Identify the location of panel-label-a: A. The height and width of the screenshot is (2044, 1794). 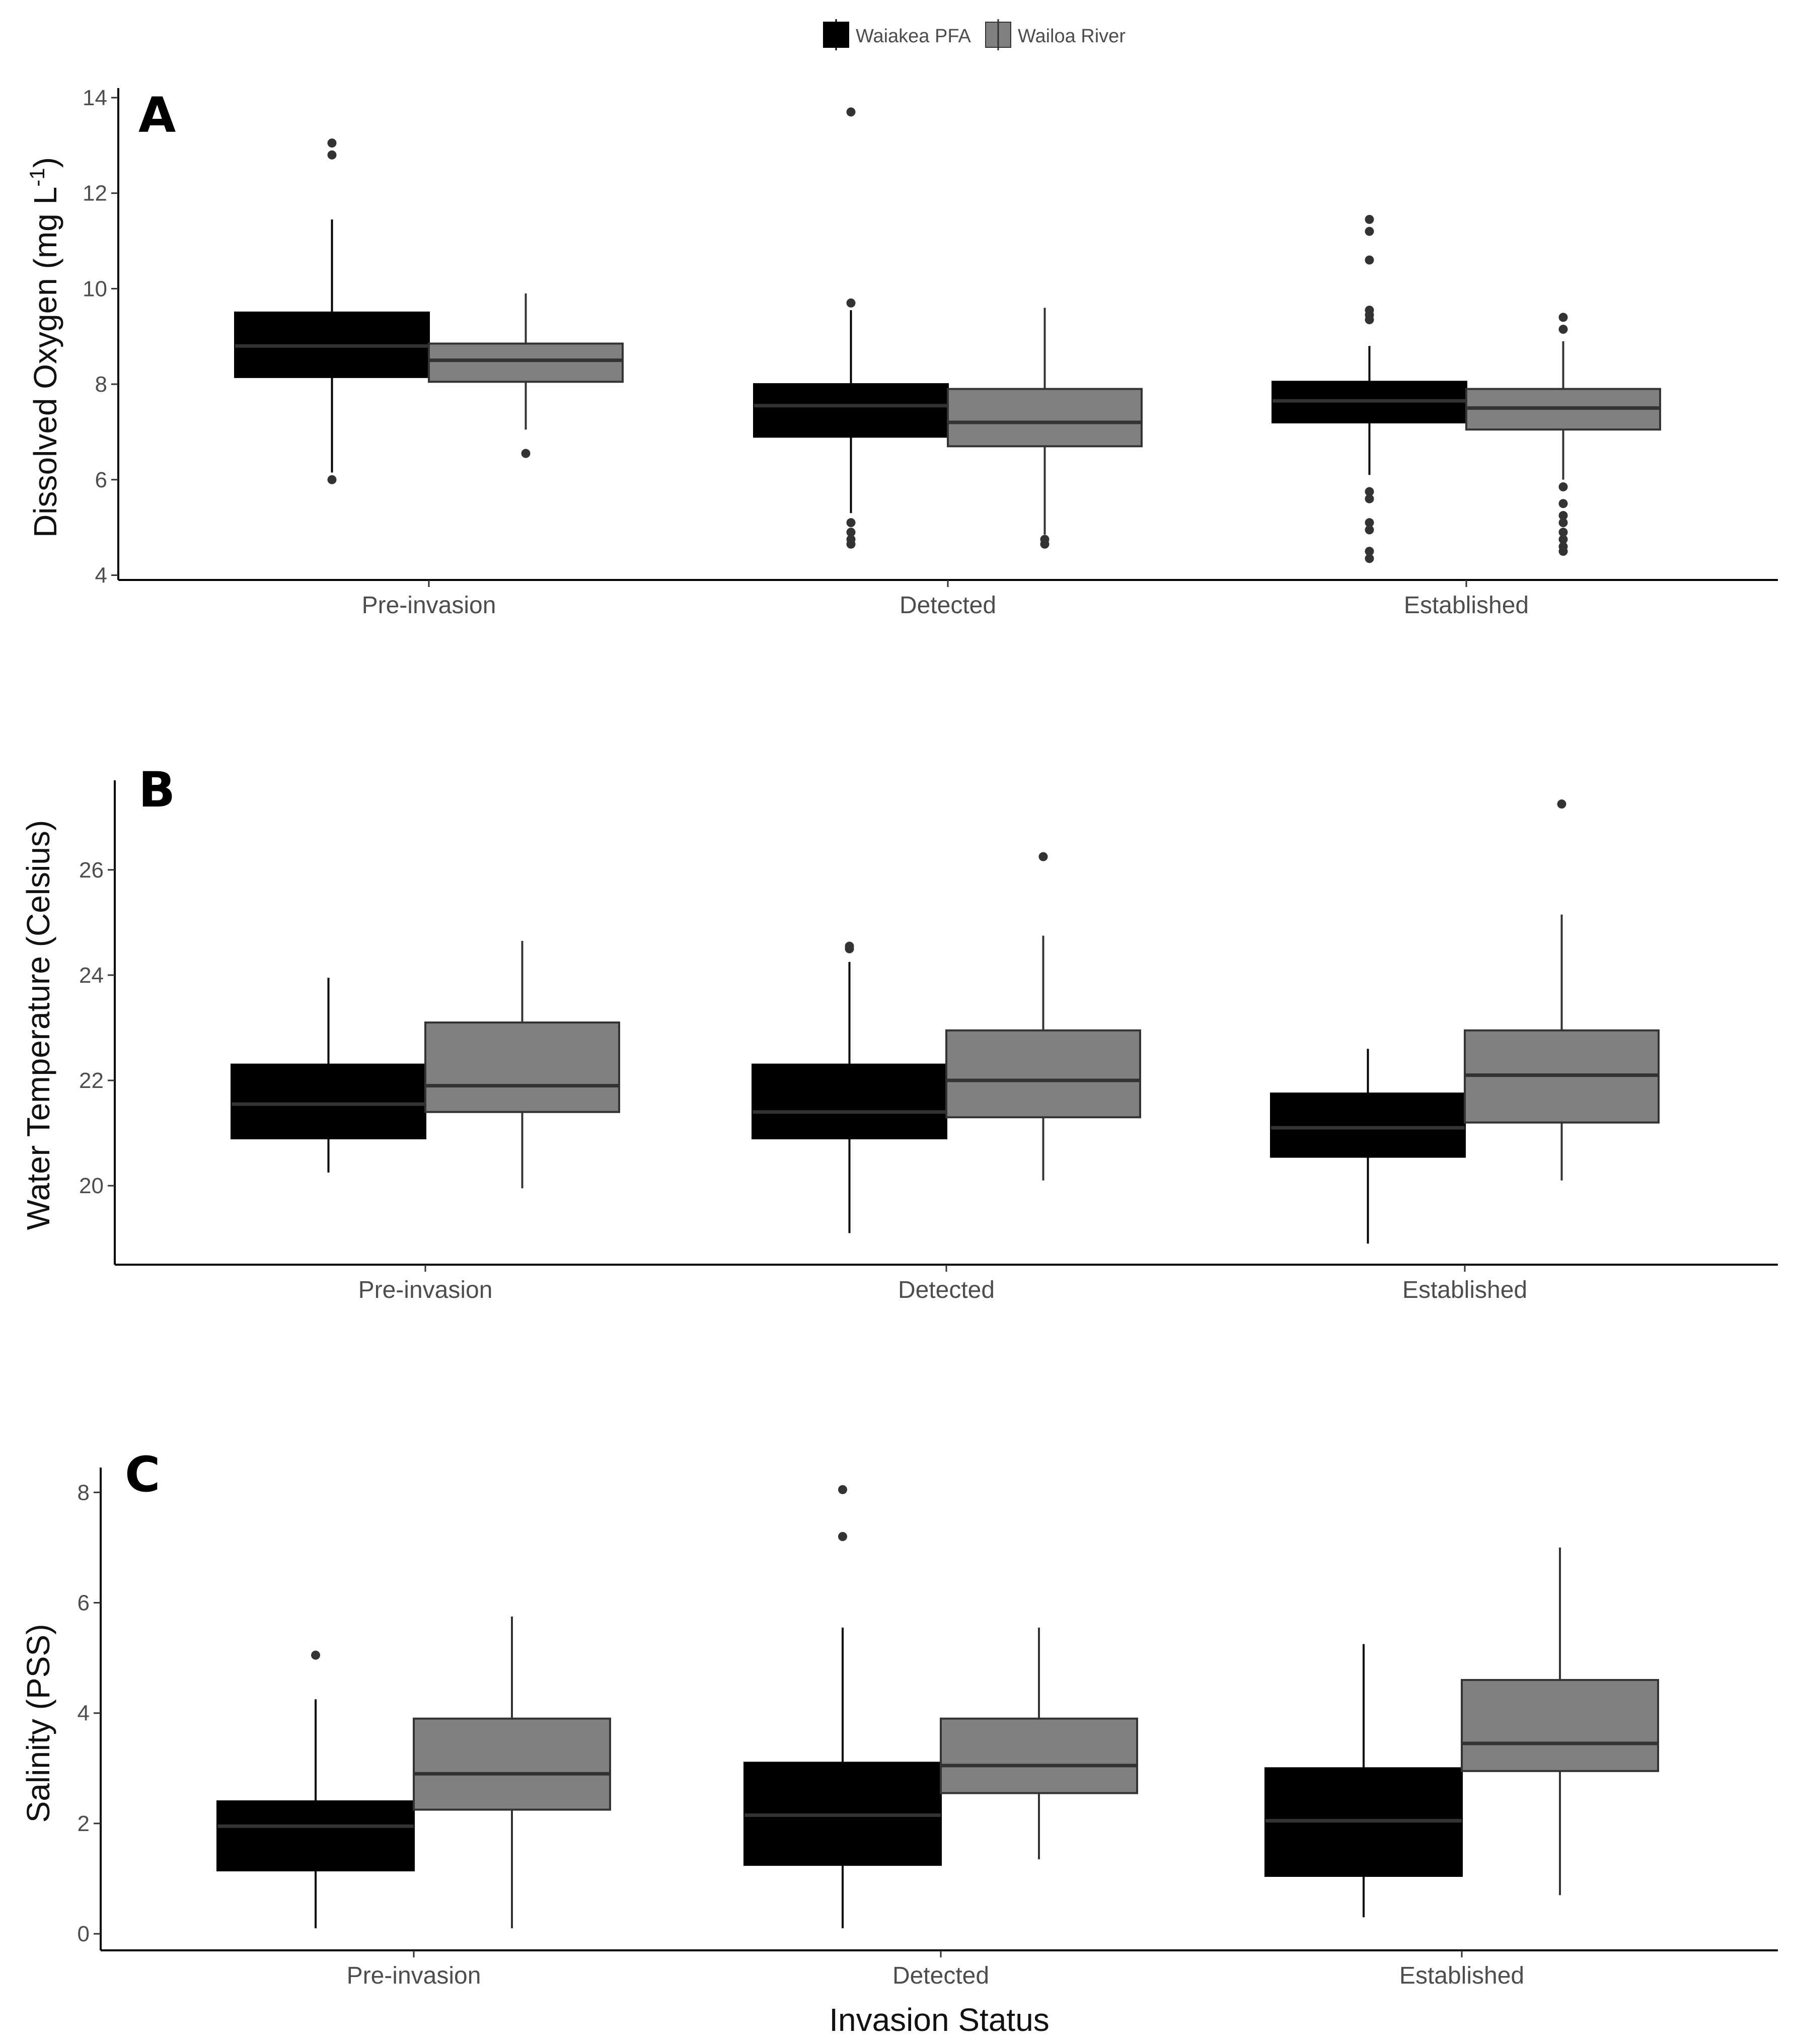
(157, 115).